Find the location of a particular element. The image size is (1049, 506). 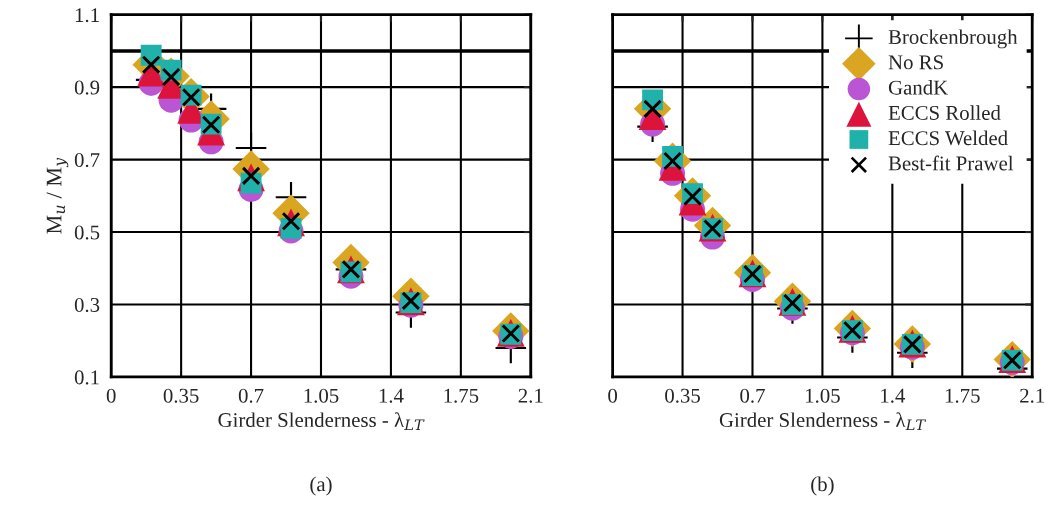

legend-label: No RS is located at coordinates (915, 62).